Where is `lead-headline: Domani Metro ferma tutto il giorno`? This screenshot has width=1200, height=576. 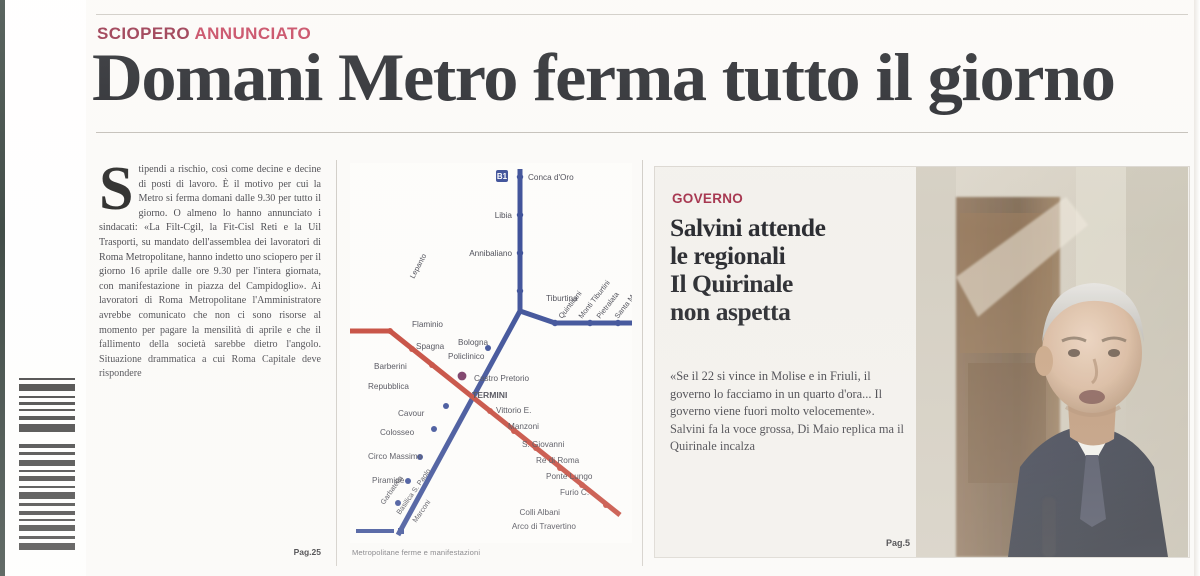
lead-headline: Domani Metro ferma tutto il giorno is located at coordinates (604, 77).